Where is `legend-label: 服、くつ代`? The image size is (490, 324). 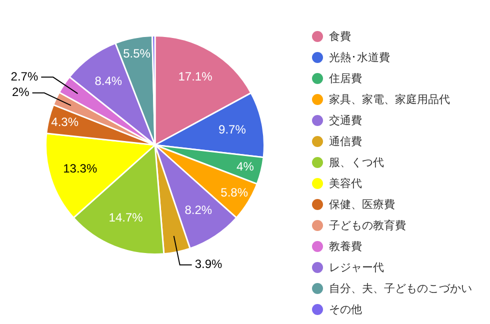 legend-label: 服、くつ代 is located at coordinates (356, 162).